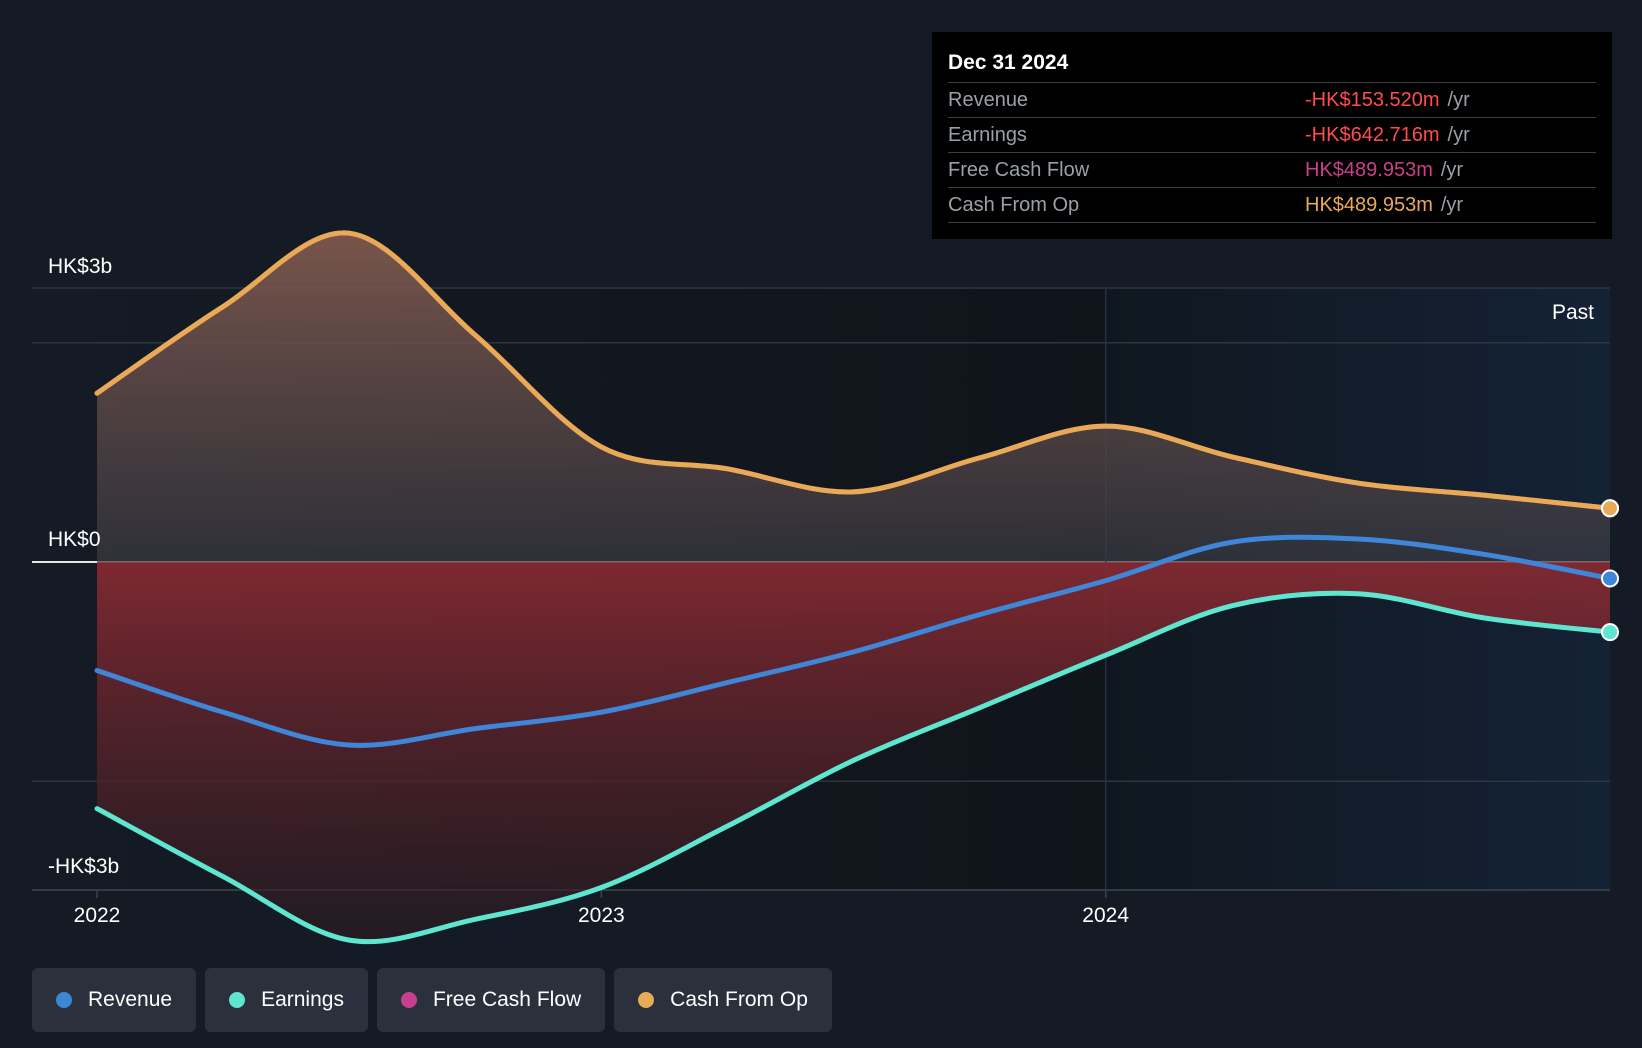 The height and width of the screenshot is (1048, 1642). What do you see at coordinates (1573, 312) in the screenshot?
I see `past-label: Past` at bounding box center [1573, 312].